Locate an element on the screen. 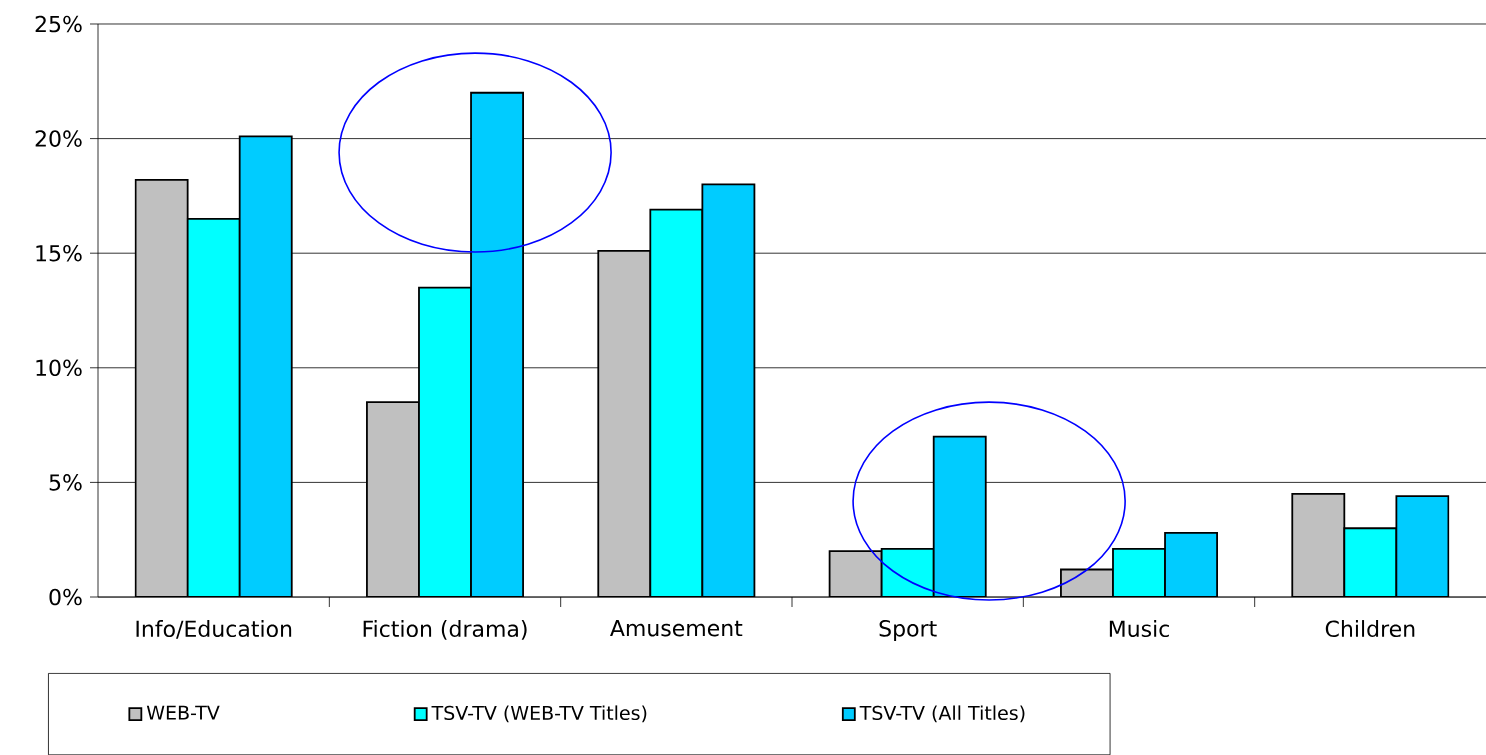 The image size is (1486, 755). x-tick-label: Fiction (drama) is located at coordinates (445, 630).